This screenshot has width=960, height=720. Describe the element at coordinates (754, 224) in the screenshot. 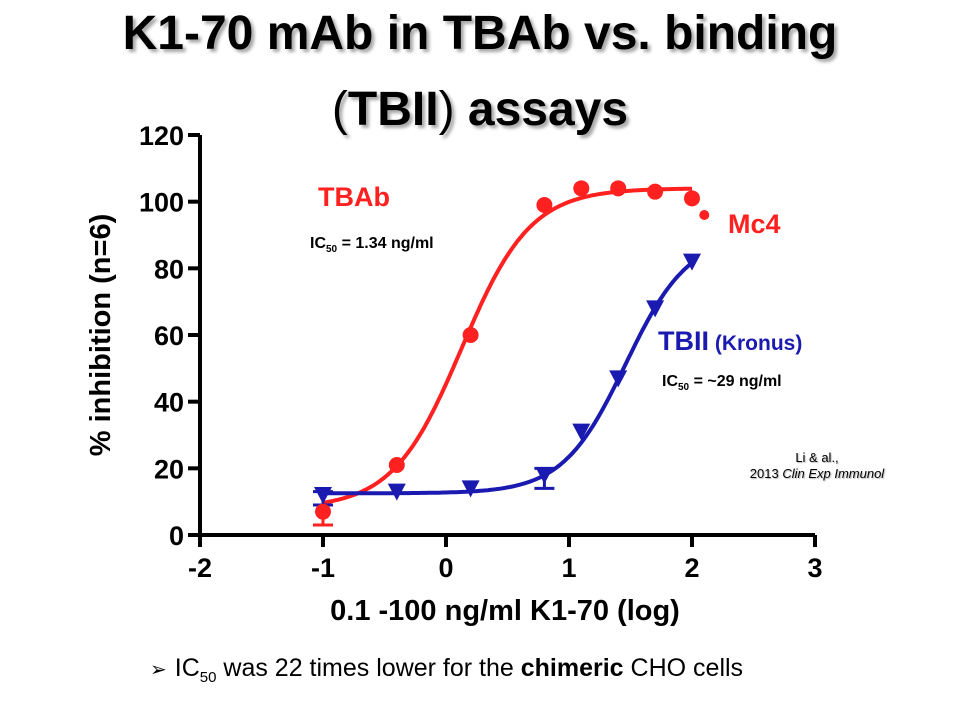

I see `mc4-label: Mc4` at that location.